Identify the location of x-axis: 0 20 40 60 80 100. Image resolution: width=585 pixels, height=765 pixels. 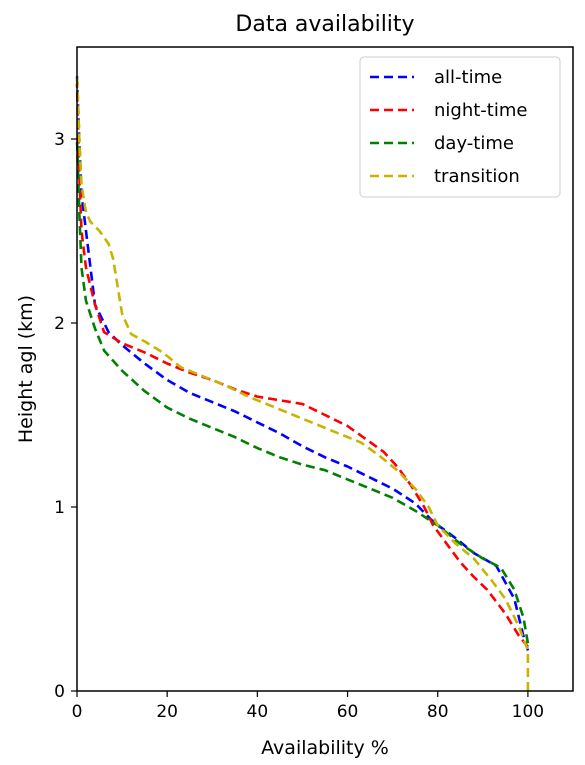
(308, 706).